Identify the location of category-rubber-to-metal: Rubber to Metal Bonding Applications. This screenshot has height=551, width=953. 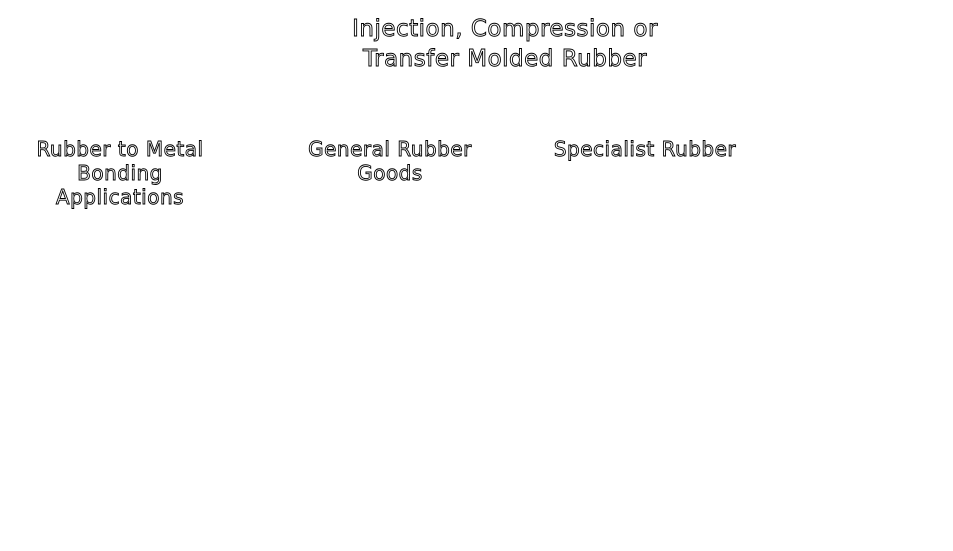
(120, 173).